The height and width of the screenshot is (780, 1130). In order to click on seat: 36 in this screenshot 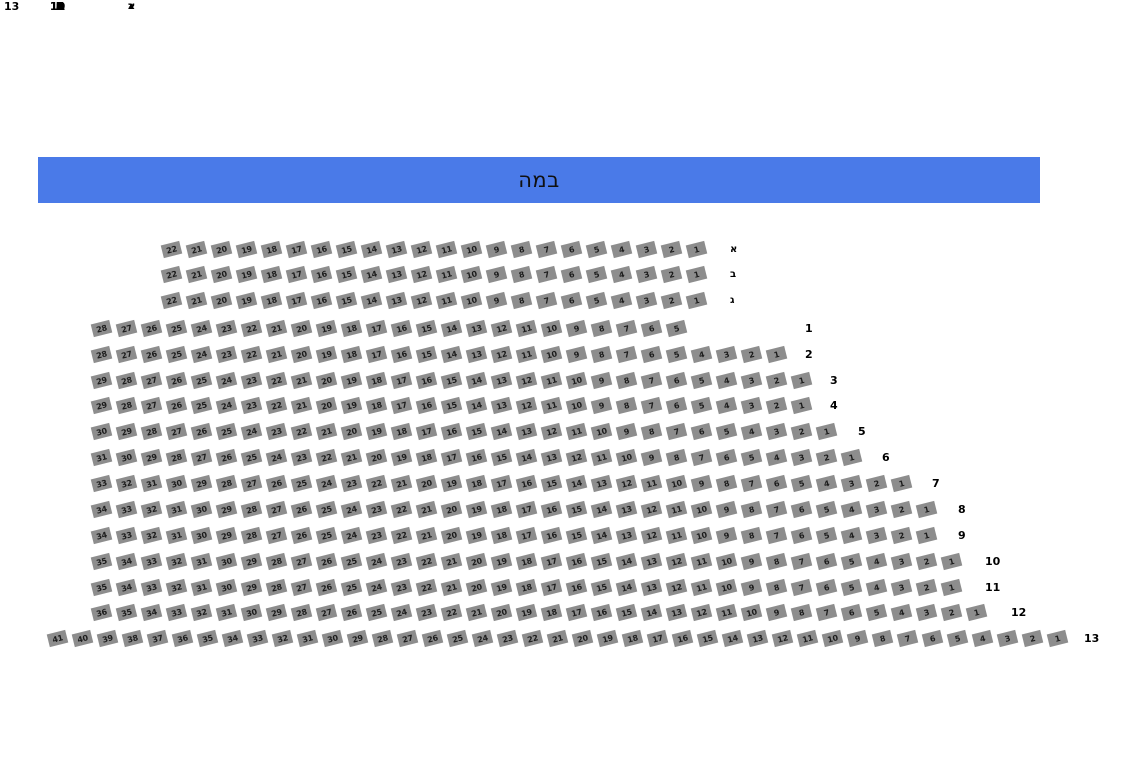, I will do `click(101, 612)`.